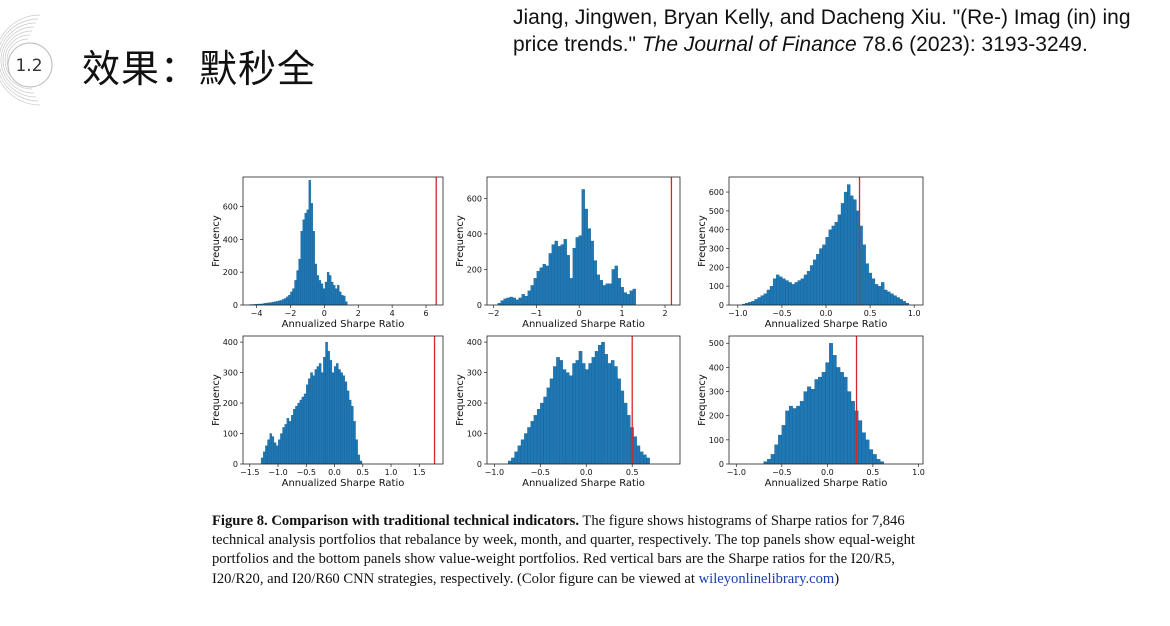 The height and width of the screenshot is (626, 1170). I want to click on x-tick-label: −2, so click(291, 313).